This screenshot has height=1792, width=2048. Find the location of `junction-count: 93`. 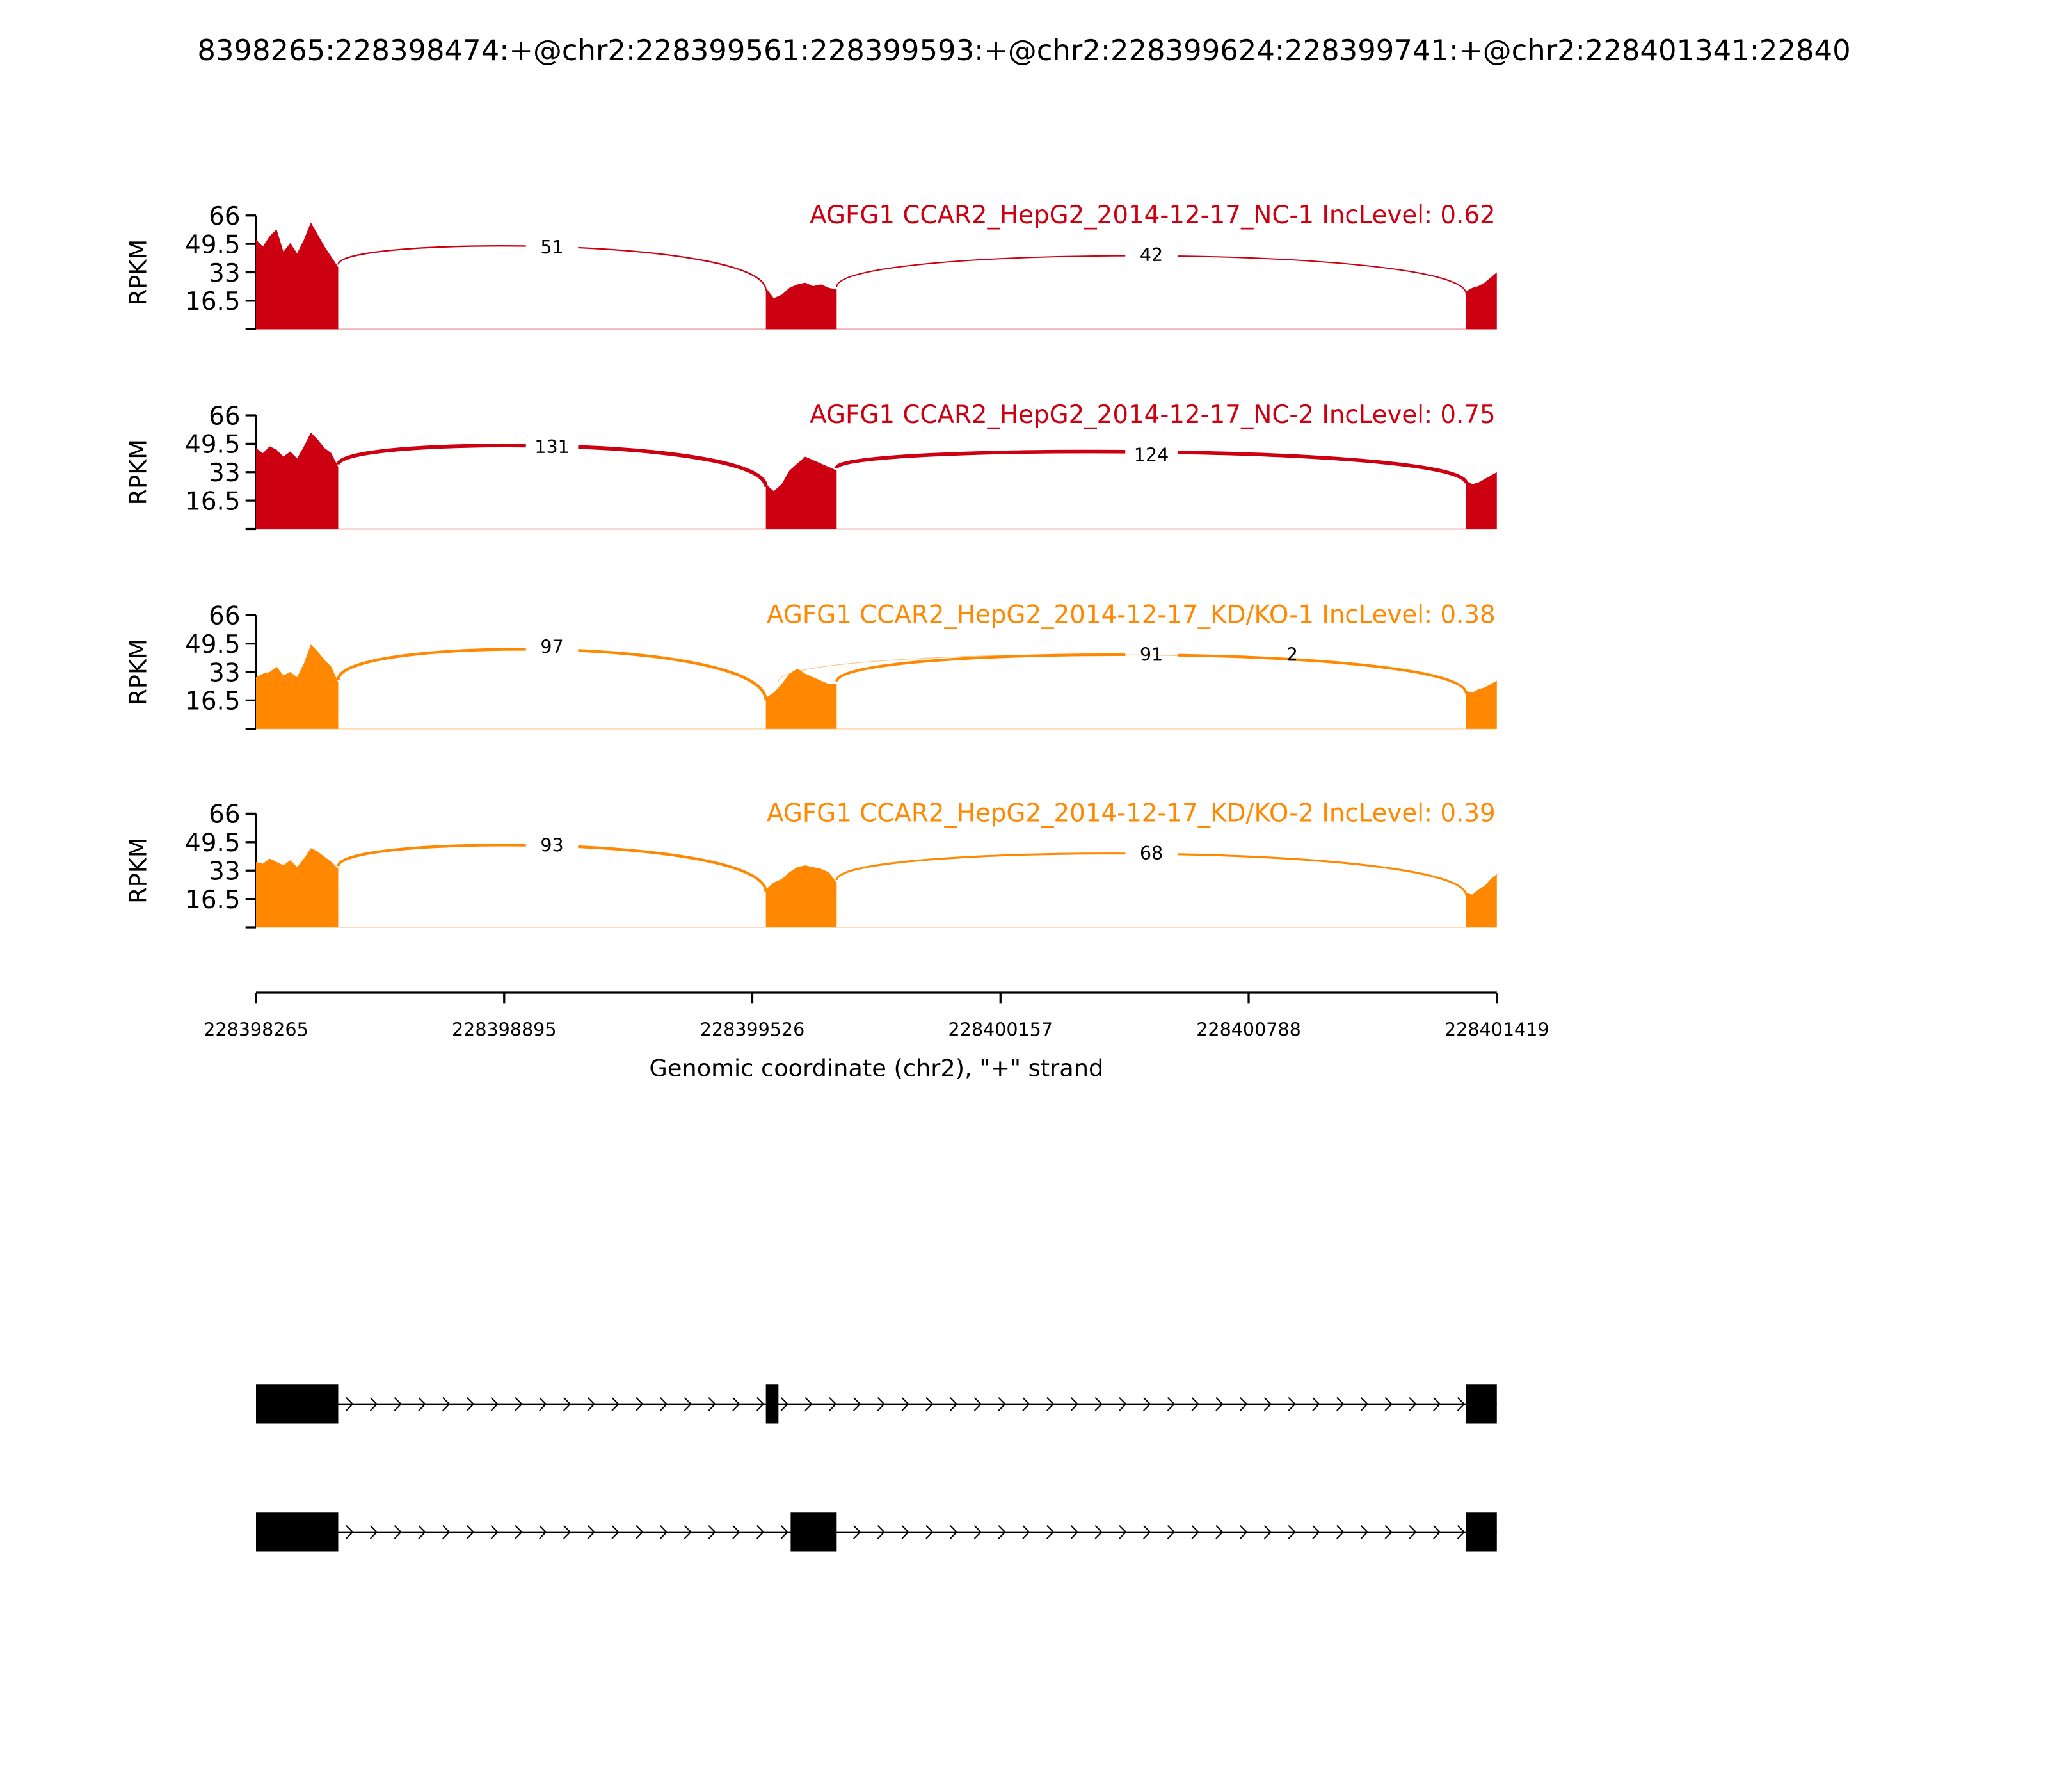

junction-count: 93 is located at coordinates (551, 845).